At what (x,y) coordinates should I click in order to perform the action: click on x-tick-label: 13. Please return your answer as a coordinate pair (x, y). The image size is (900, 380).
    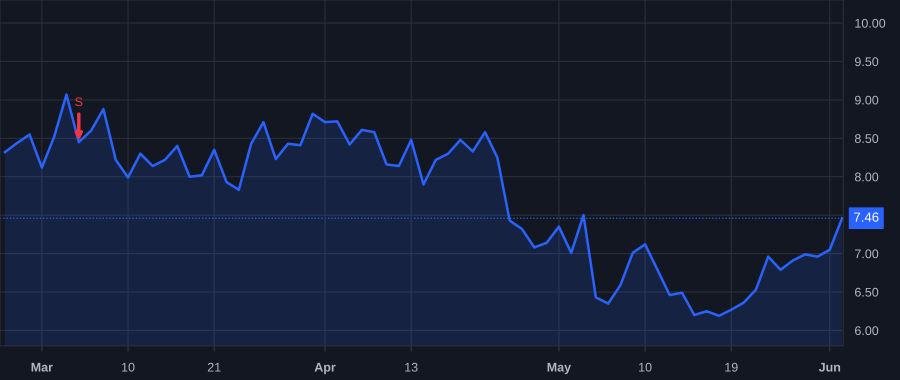
    Looking at the image, I should click on (411, 367).